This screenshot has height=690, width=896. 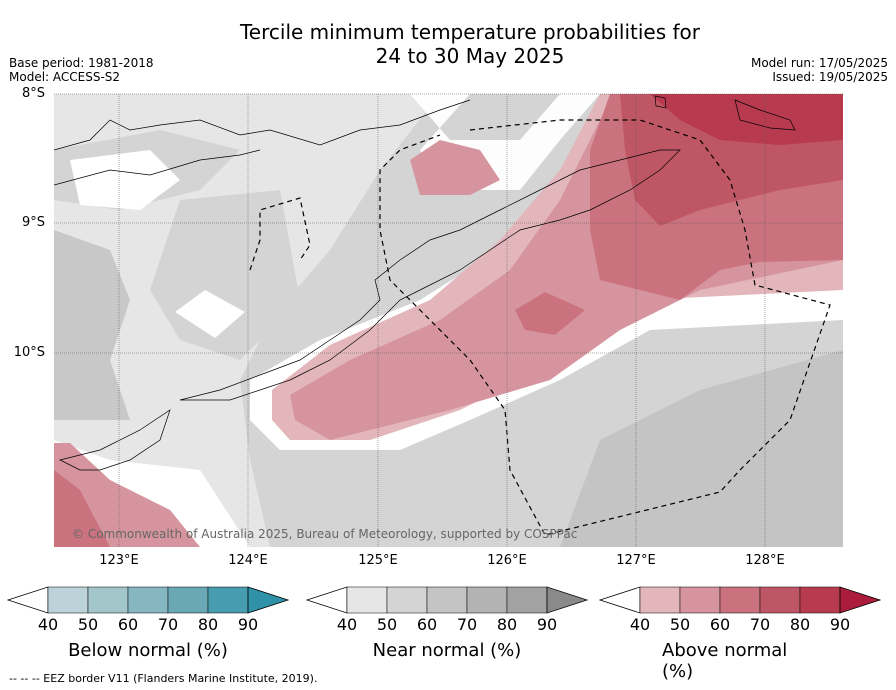 What do you see at coordinates (262, 142) in the screenshot?
I see `coastline-flores` at bounding box center [262, 142].